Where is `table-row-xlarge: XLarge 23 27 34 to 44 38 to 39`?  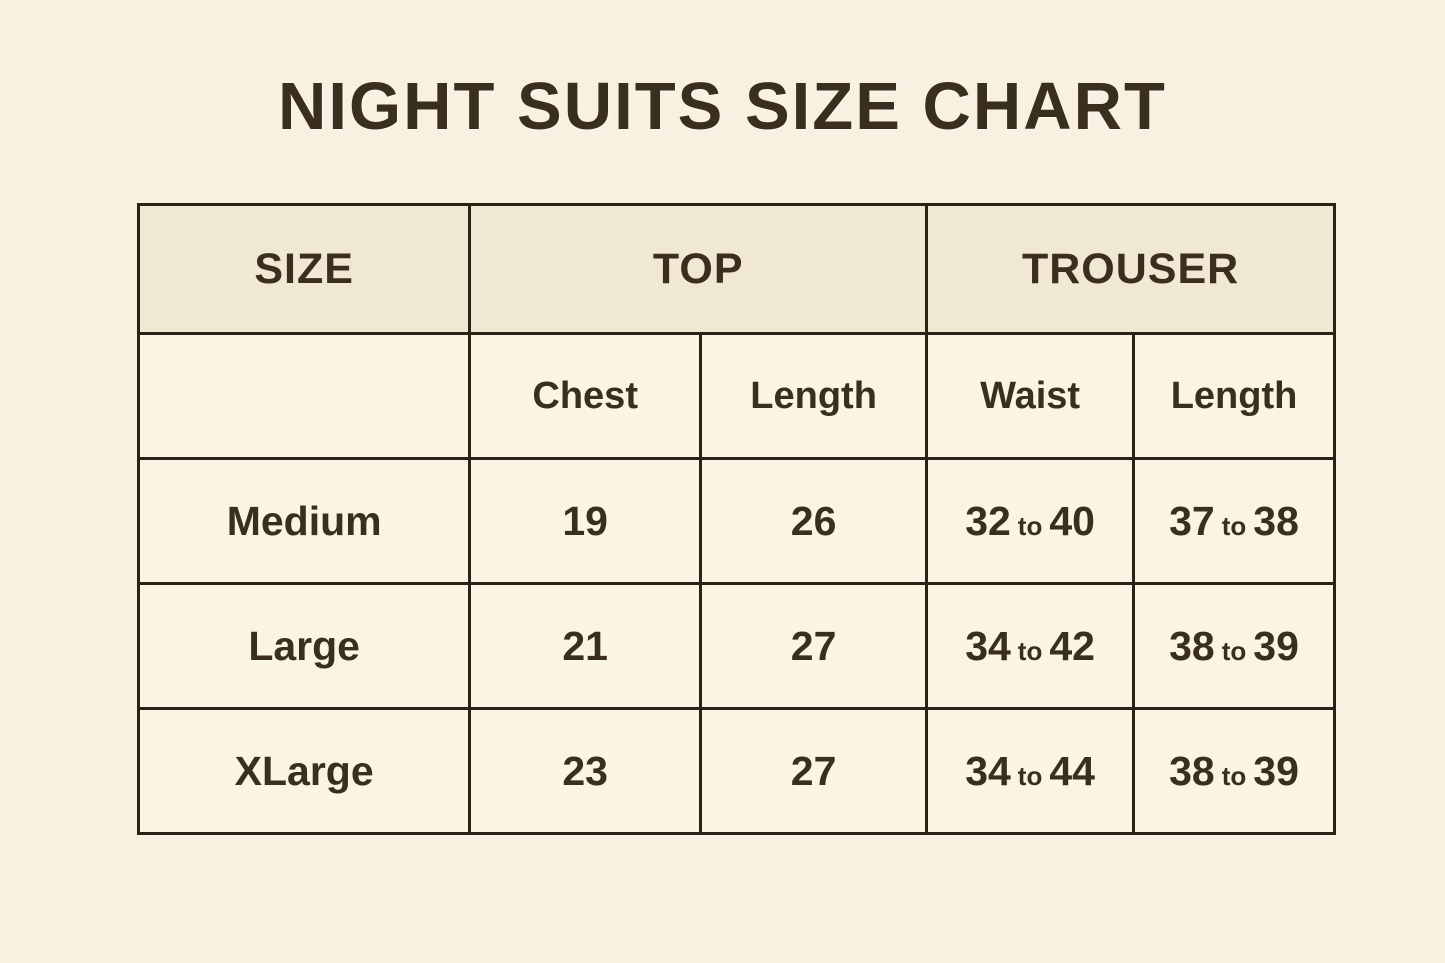
table-row-xlarge: XLarge 23 27 34 to 44 38 to 39 is located at coordinates (736, 771).